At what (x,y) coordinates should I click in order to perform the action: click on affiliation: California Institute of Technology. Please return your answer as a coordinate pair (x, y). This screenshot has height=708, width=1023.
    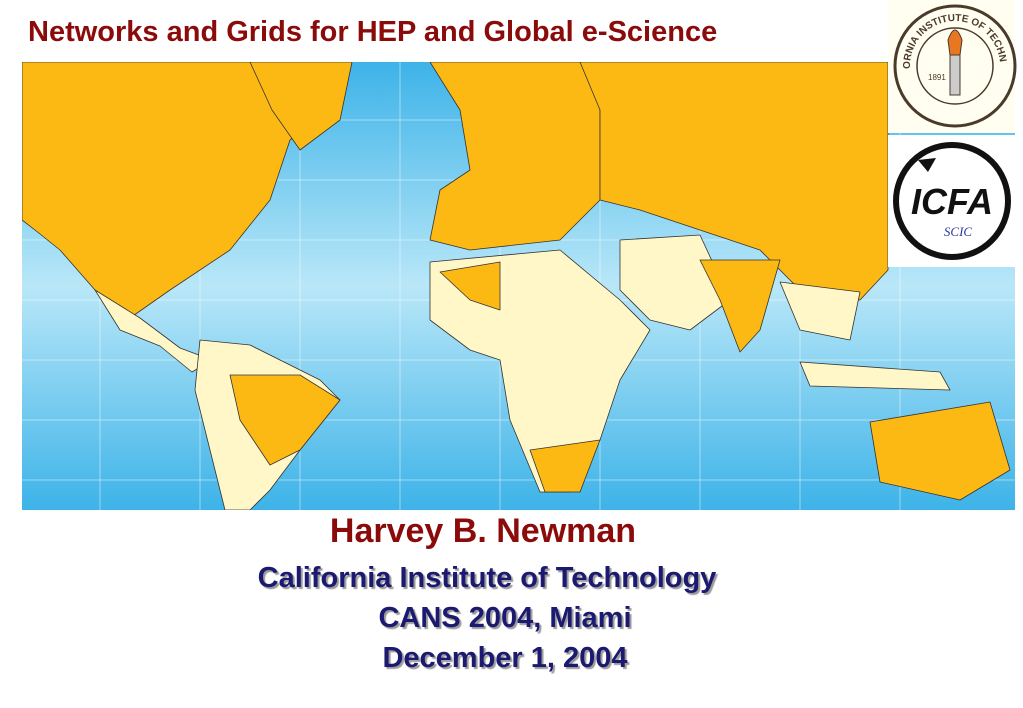
    Looking at the image, I should click on (487, 578).